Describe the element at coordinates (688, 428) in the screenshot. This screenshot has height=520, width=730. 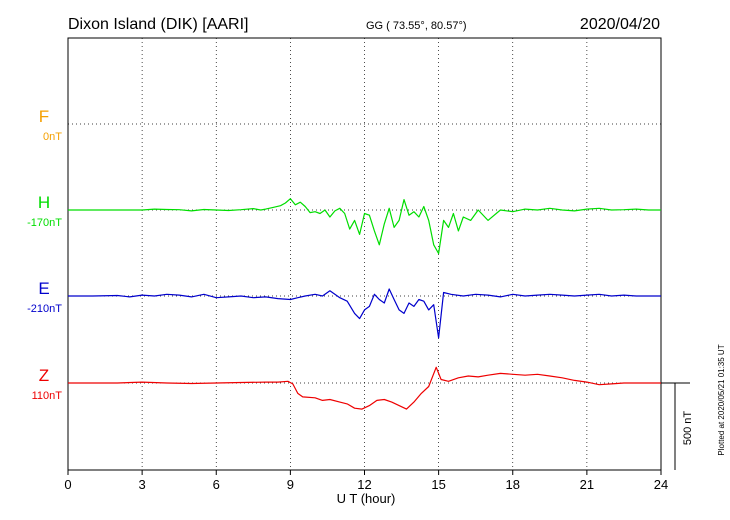
I see `scale-label: 500 nT` at that location.